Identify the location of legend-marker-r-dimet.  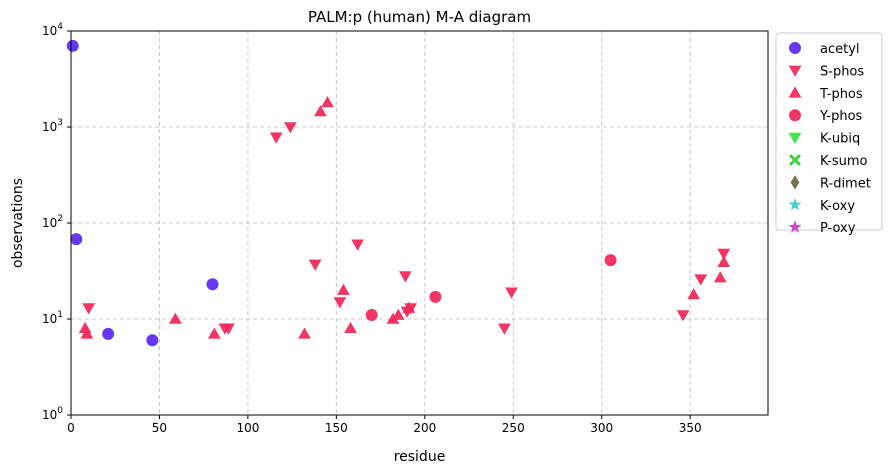
(795, 182).